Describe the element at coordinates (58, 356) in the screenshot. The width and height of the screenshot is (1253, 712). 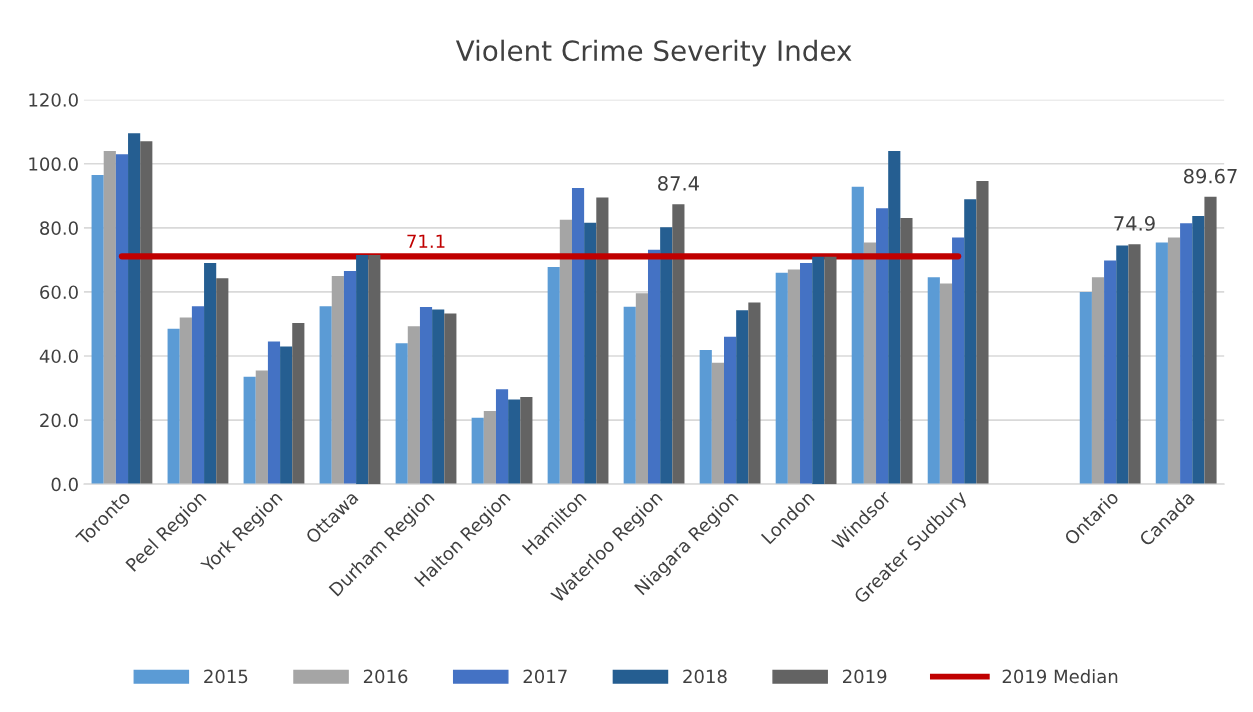
I see `y-tick-label: 40.0` at that location.